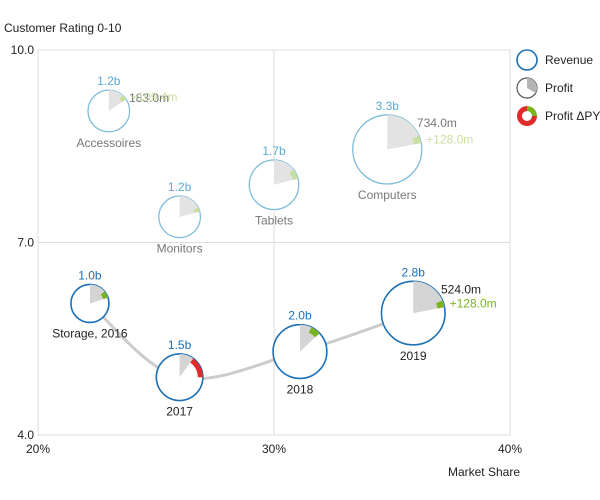  Describe the element at coordinates (90, 304) in the screenshot. I see `bubble-storage-2016: 1.0b Storage, 2016` at that location.